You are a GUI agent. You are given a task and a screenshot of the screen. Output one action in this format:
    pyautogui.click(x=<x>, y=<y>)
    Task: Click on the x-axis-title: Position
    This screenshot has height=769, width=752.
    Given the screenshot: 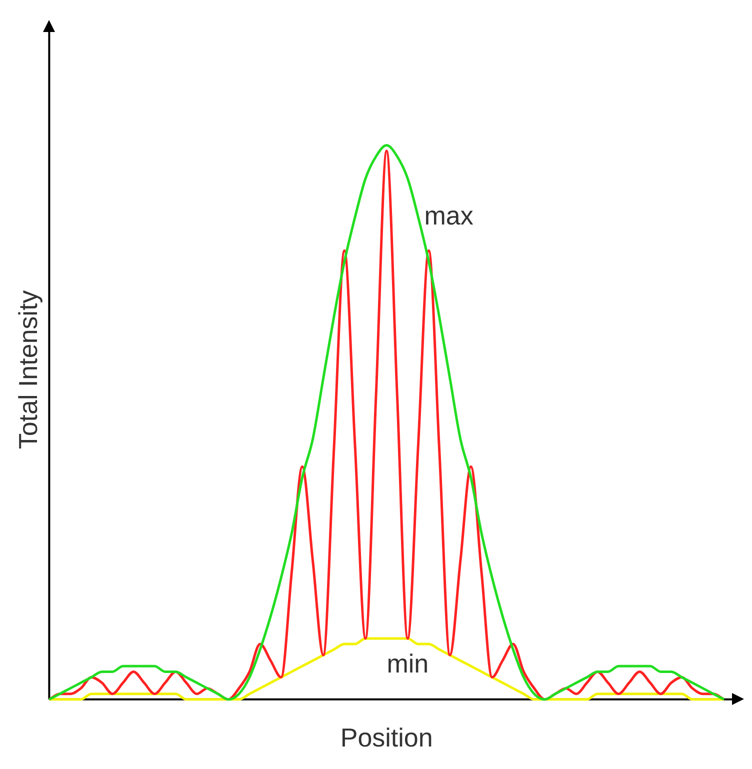 What is the action you would take?
    pyautogui.click(x=386, y=737)
    